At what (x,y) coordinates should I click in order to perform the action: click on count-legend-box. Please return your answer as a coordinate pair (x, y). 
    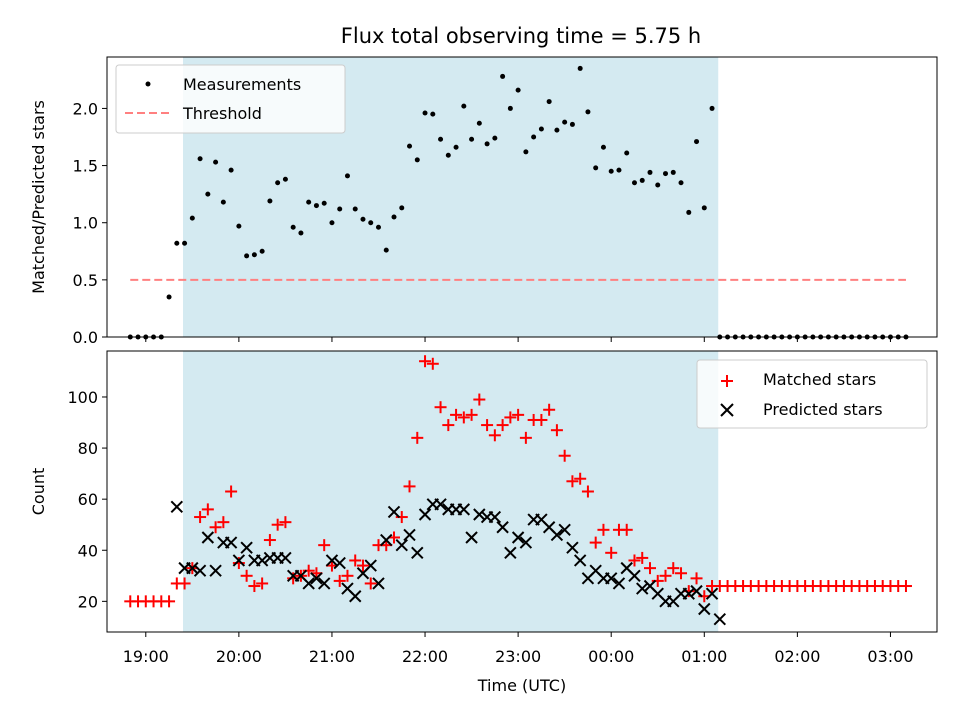
    Looking at the image, I should click on (812, 394).